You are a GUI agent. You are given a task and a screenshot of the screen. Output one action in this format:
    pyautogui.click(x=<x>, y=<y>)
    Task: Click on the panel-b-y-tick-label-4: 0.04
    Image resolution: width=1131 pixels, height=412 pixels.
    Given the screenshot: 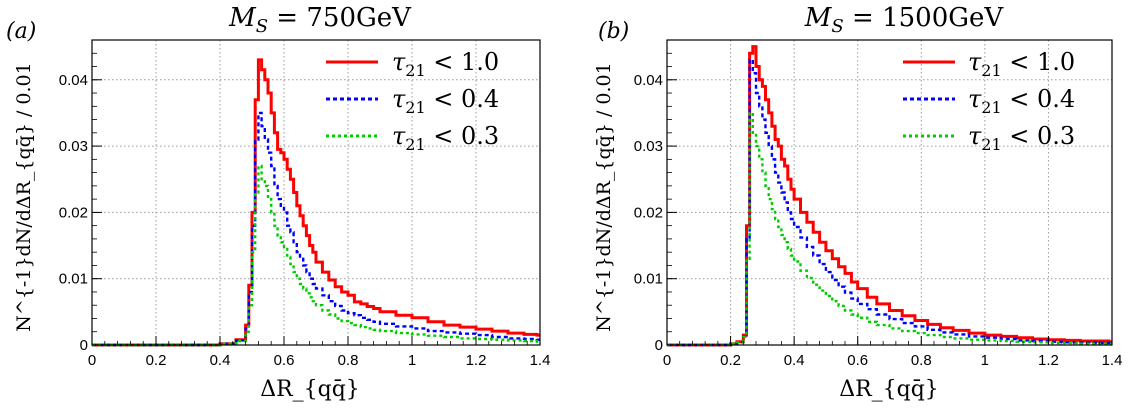 What is the action you would take?
    pyautogui.click(x=648, y=80)
    